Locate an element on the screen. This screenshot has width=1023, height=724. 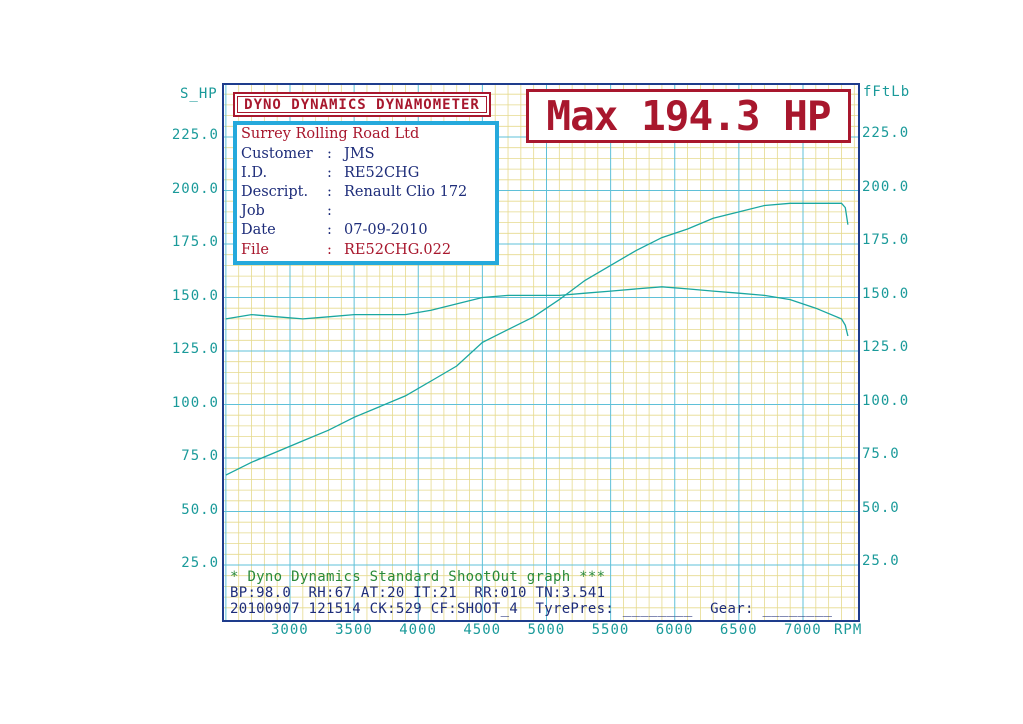
info-key: Job is located at coordinates (253, 211).